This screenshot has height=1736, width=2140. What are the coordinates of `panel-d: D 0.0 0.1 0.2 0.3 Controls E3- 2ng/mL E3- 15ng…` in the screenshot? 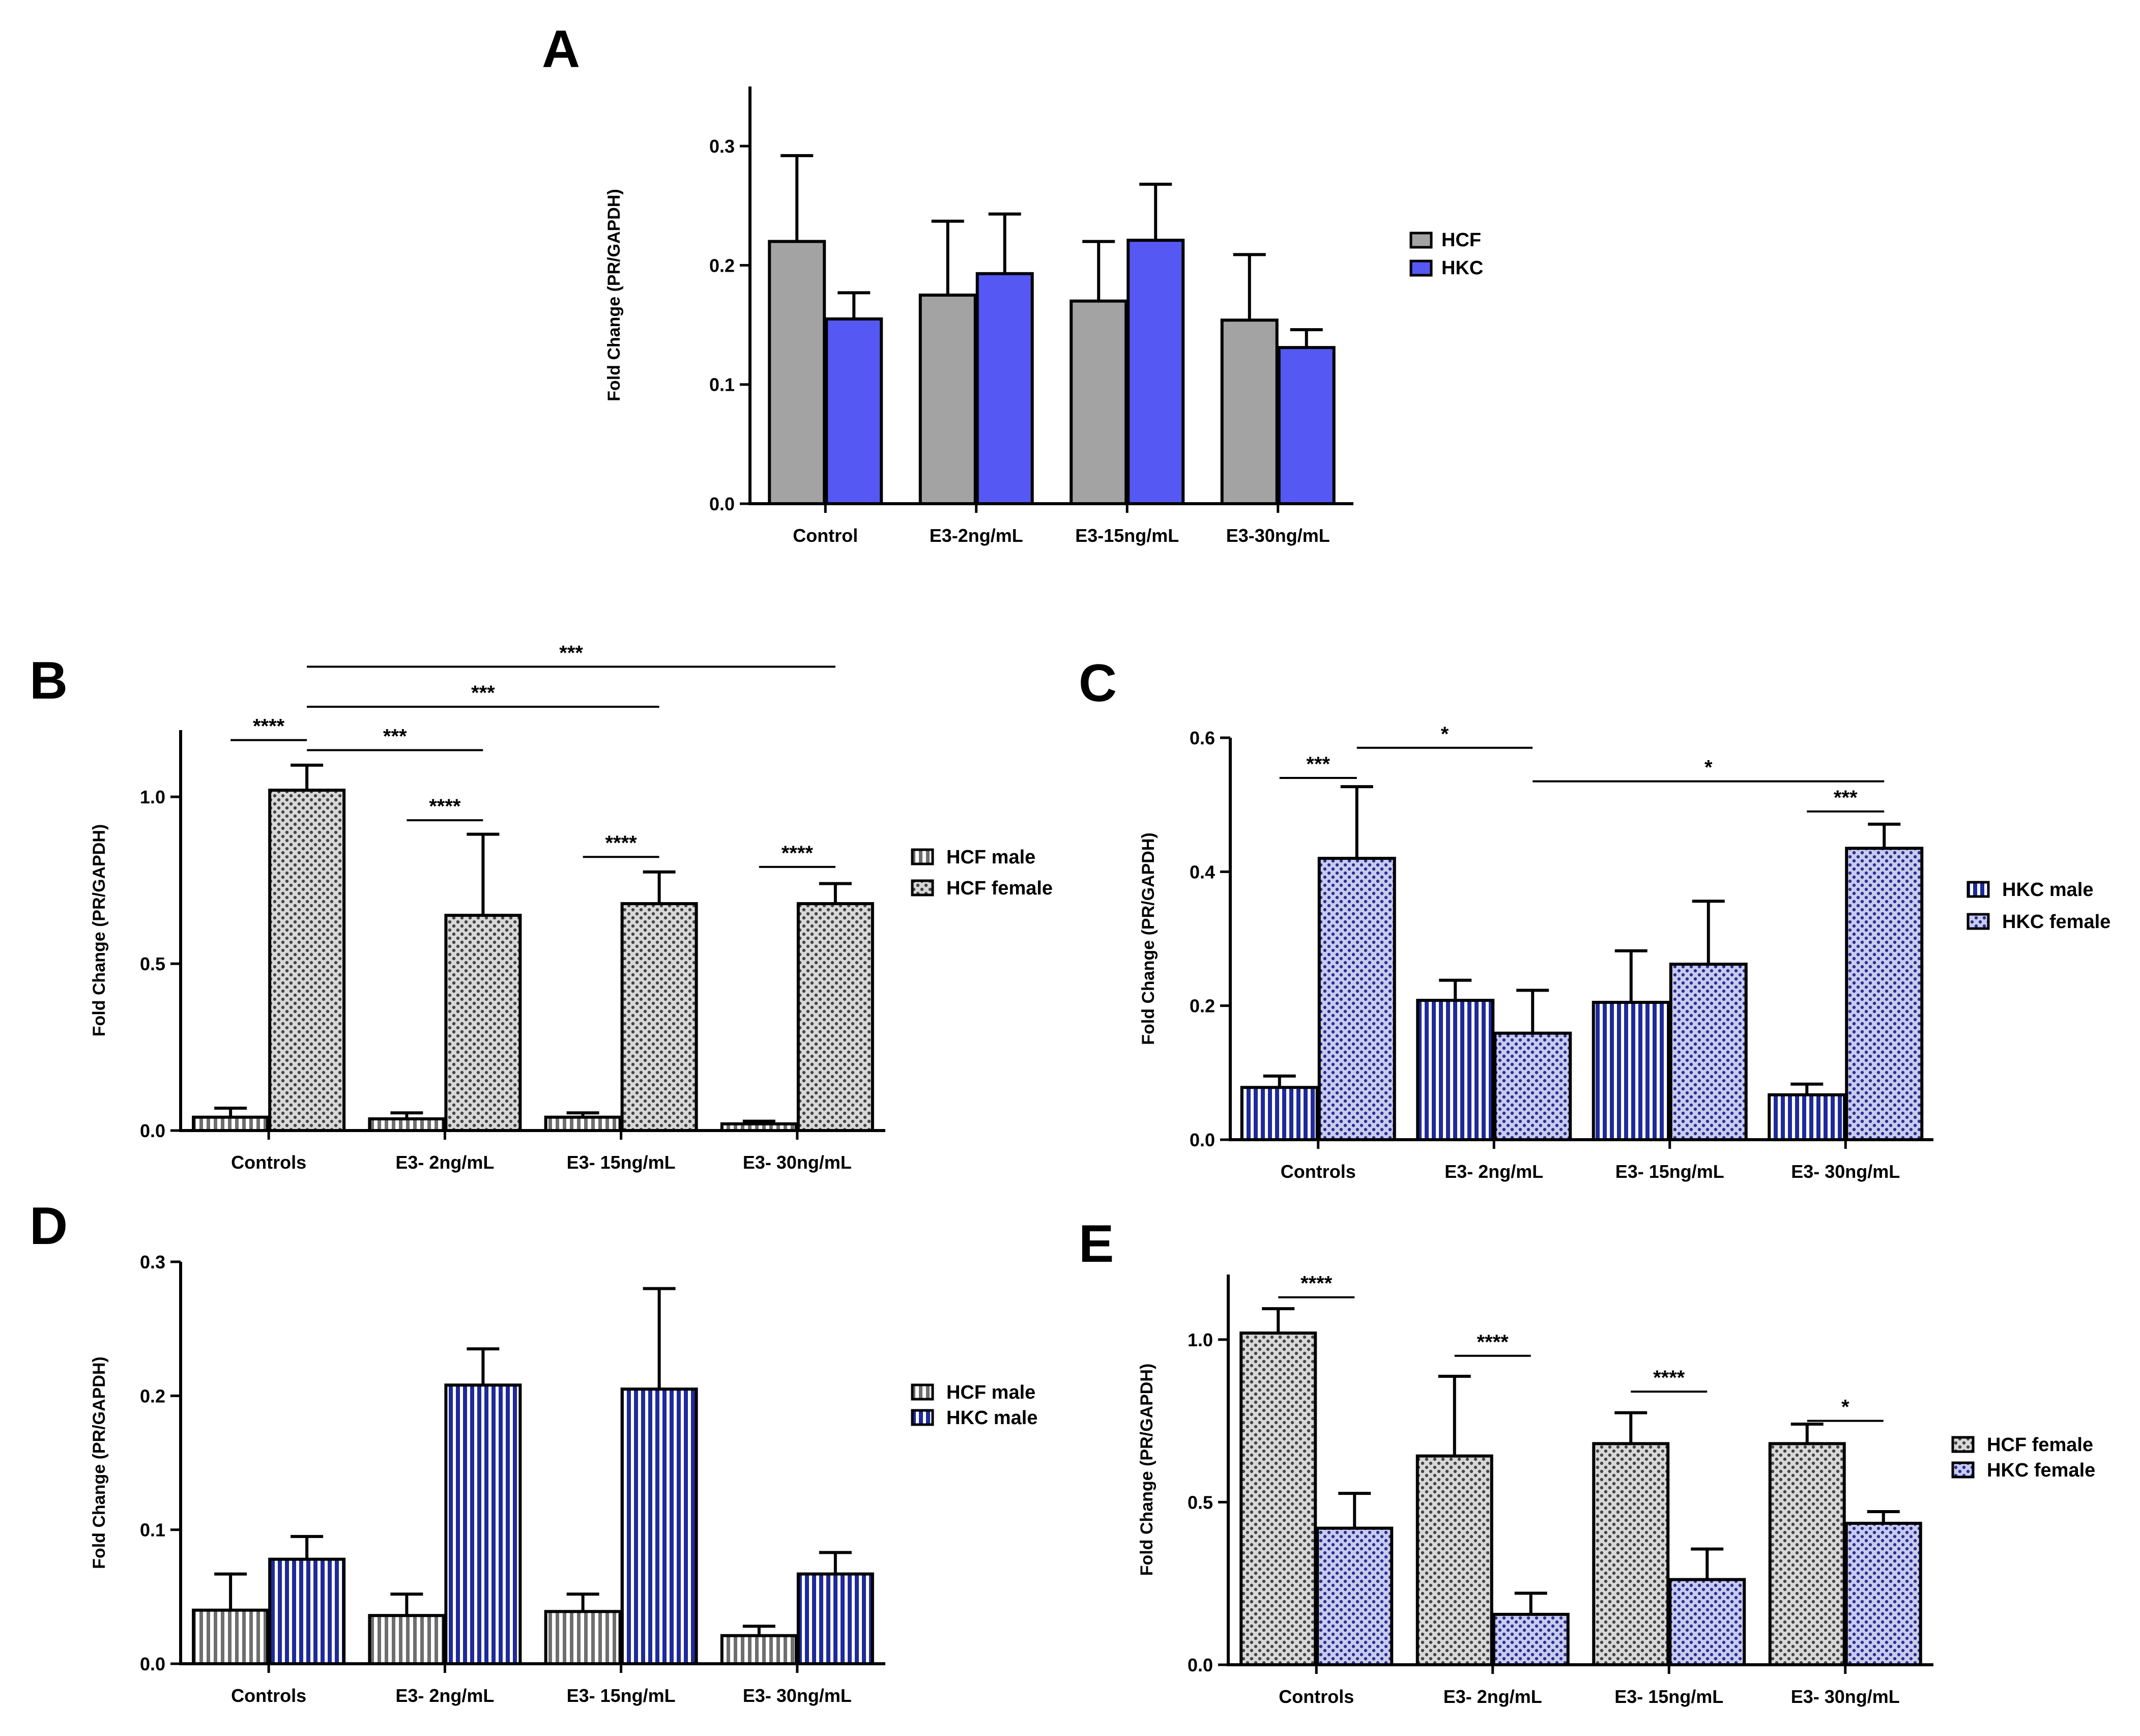 It's located at (534, 1451).